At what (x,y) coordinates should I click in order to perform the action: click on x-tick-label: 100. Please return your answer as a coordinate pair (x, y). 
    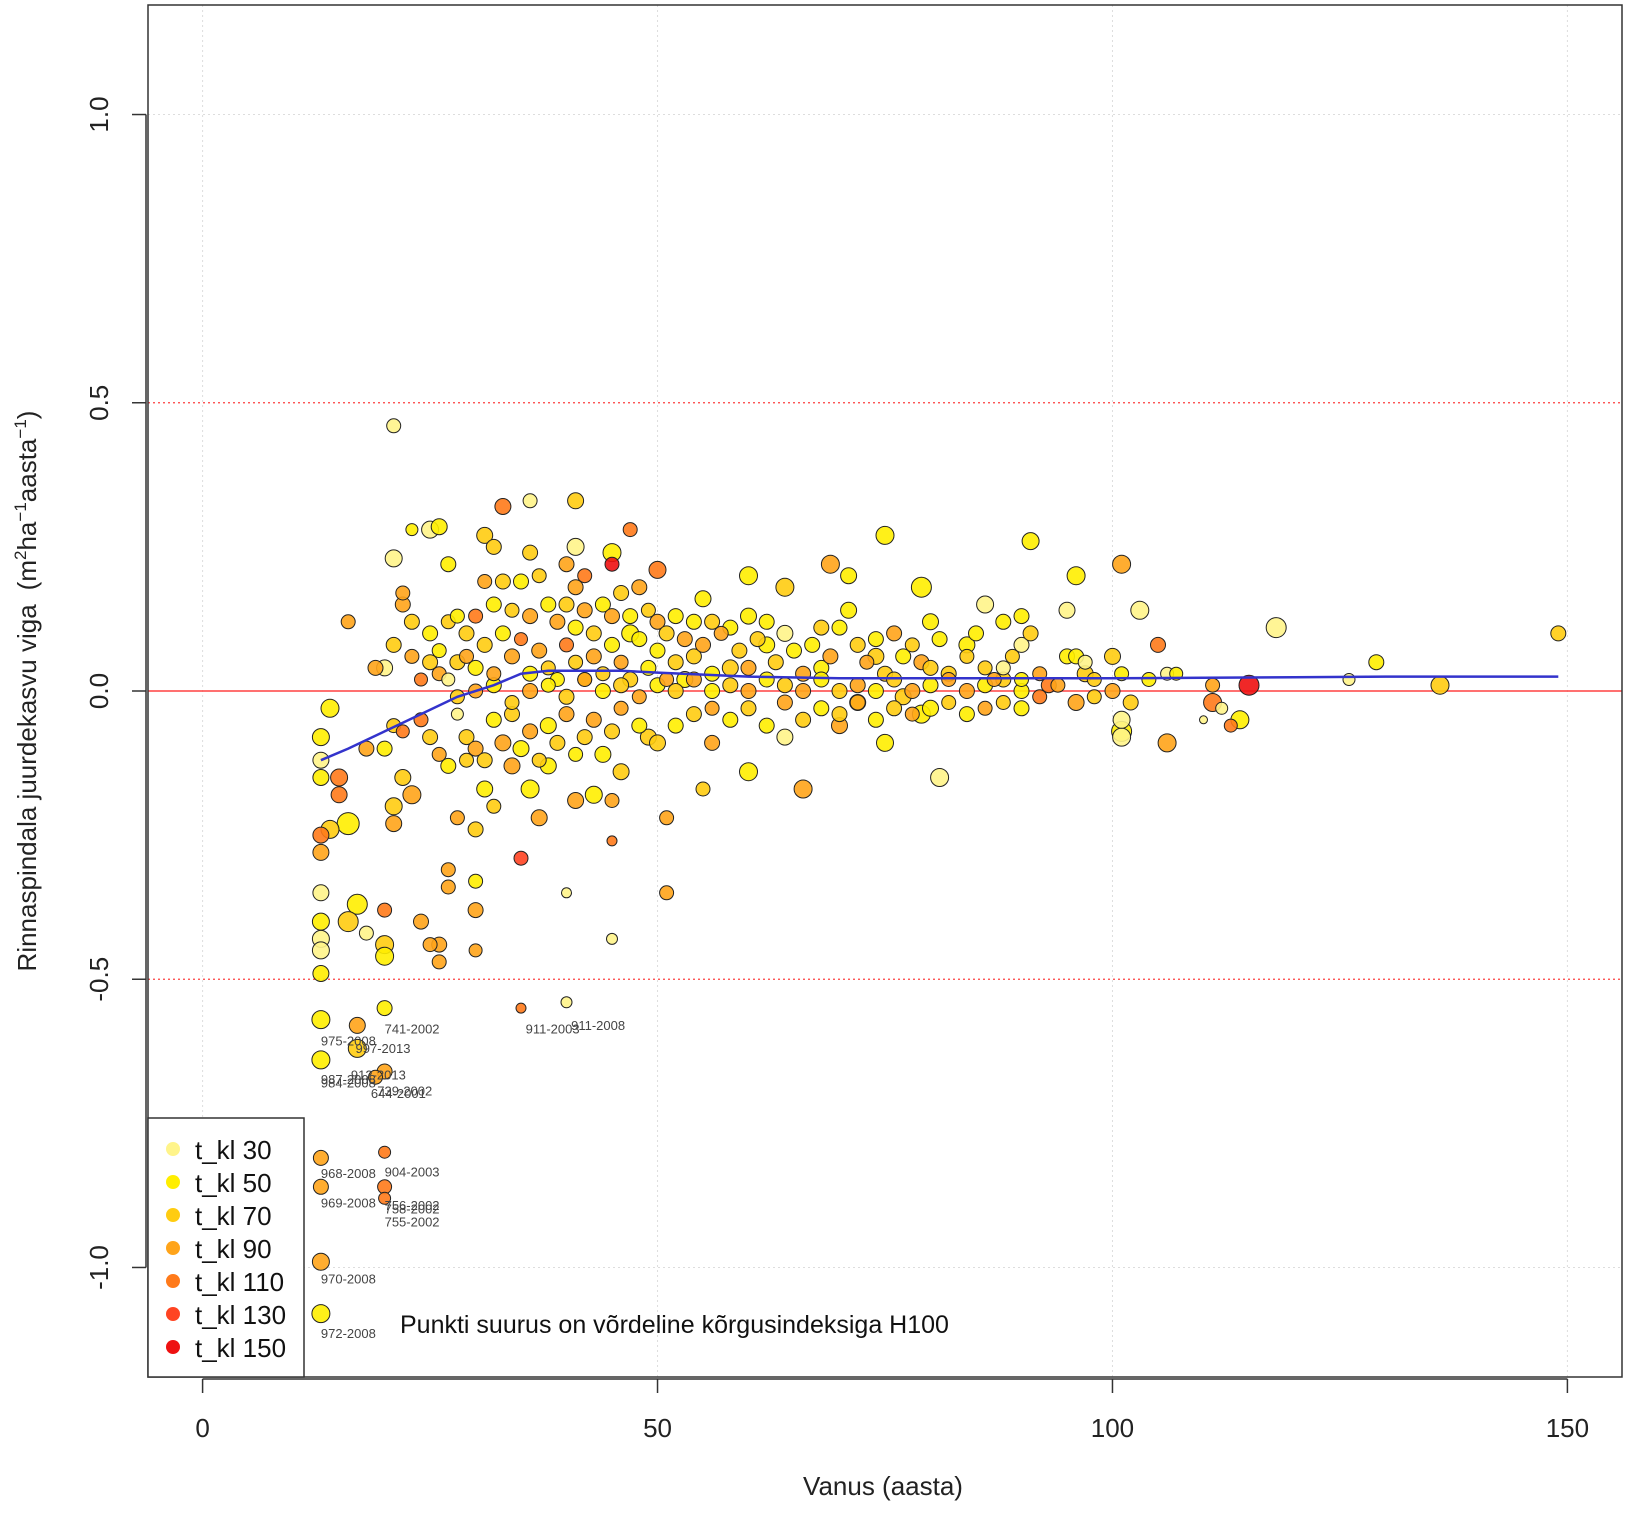
    Looking at the image, I should click on (1112, 1428).